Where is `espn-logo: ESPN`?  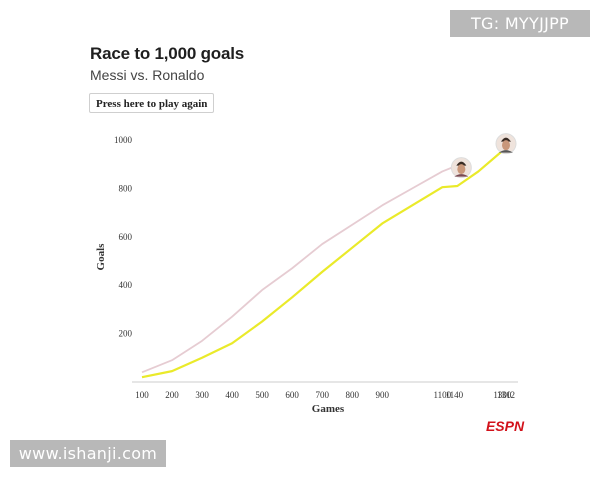
espn-logo: ESPN is located at coordinates (505, 426).